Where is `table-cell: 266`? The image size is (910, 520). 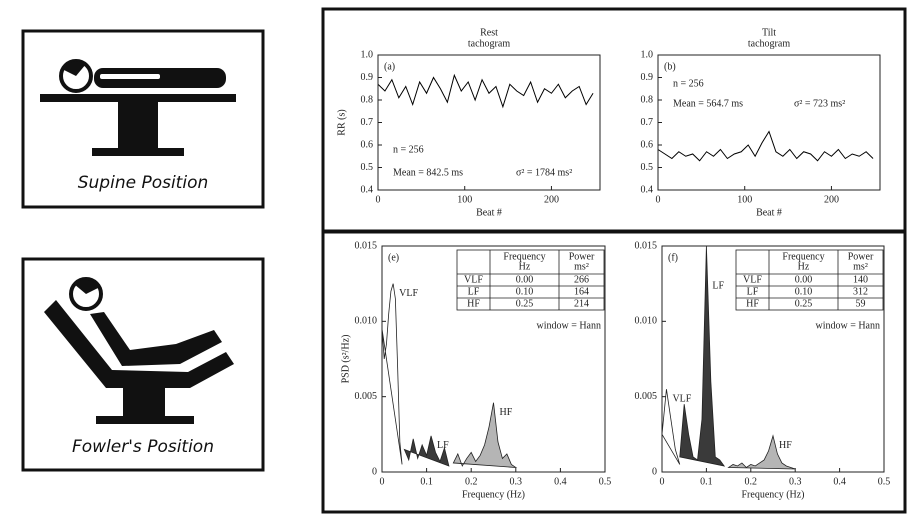
table-cell: 266 is located at coordinates (581, 279).